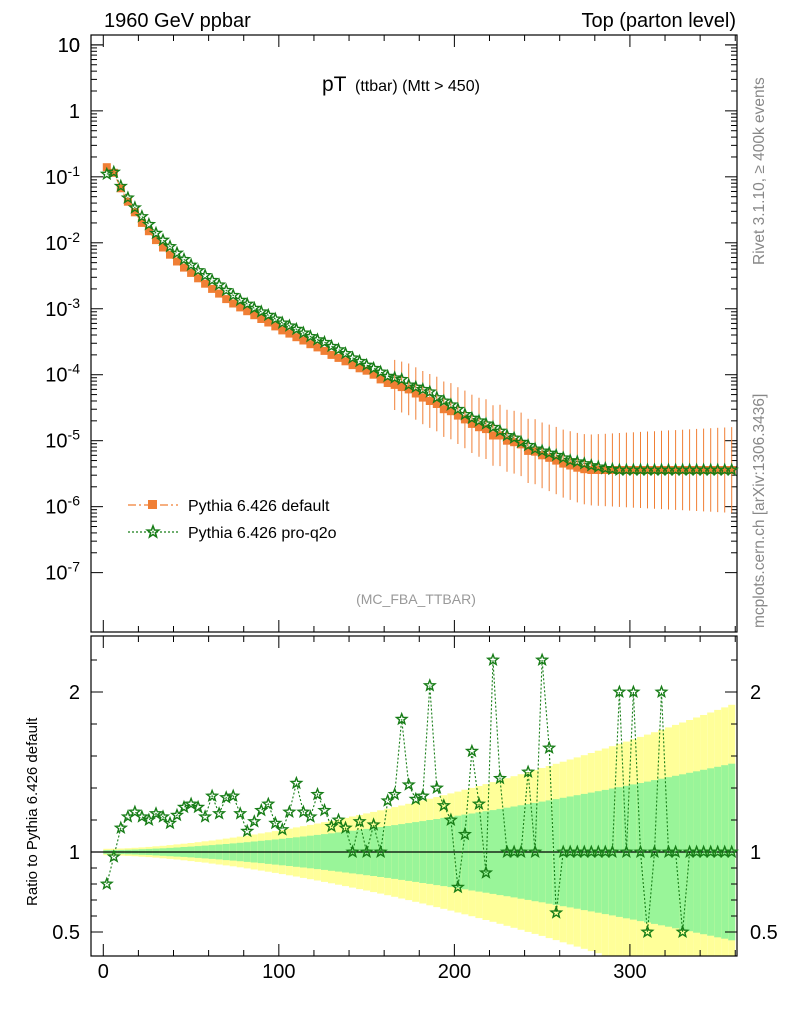 This screenshot has height=1024, width=786. What do you see at coordinates (74, 112) in the screenshot?
I see `y-tick-label-main: 1` at bounding box center [74, 112].